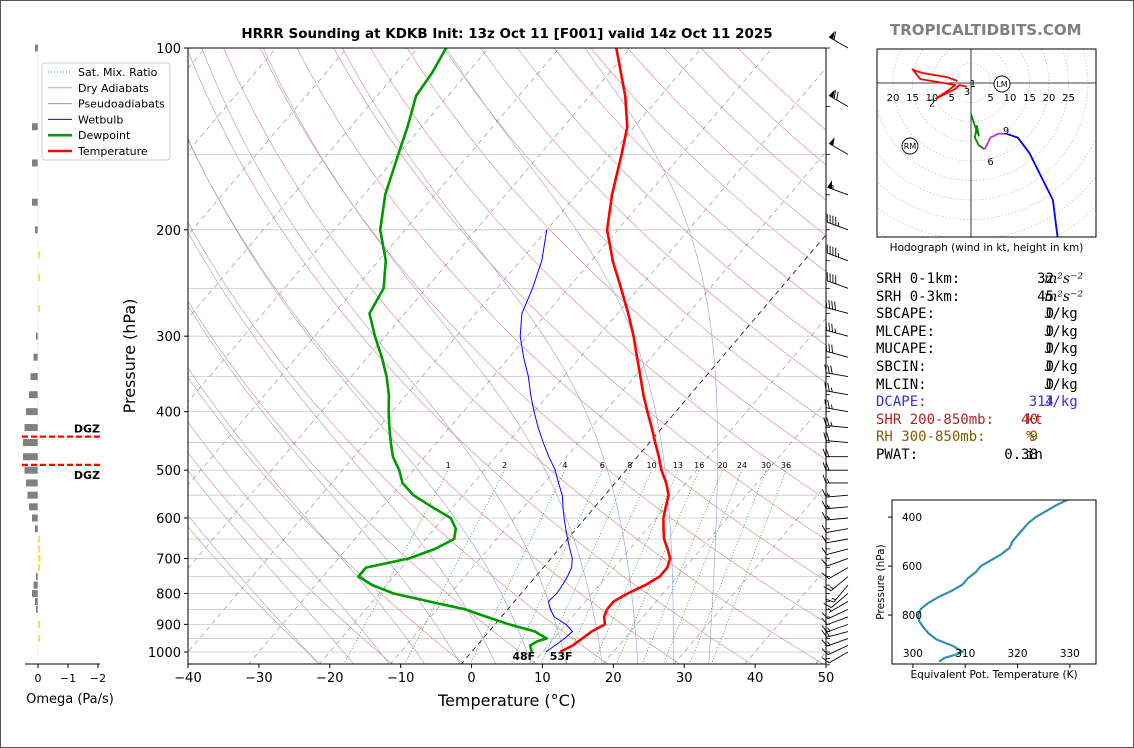 This screenshot has height=748, width=1134. Describe the element at coordinates (901, 384) in the screenshot. I see `stat-label: MLCIN:` at that location.